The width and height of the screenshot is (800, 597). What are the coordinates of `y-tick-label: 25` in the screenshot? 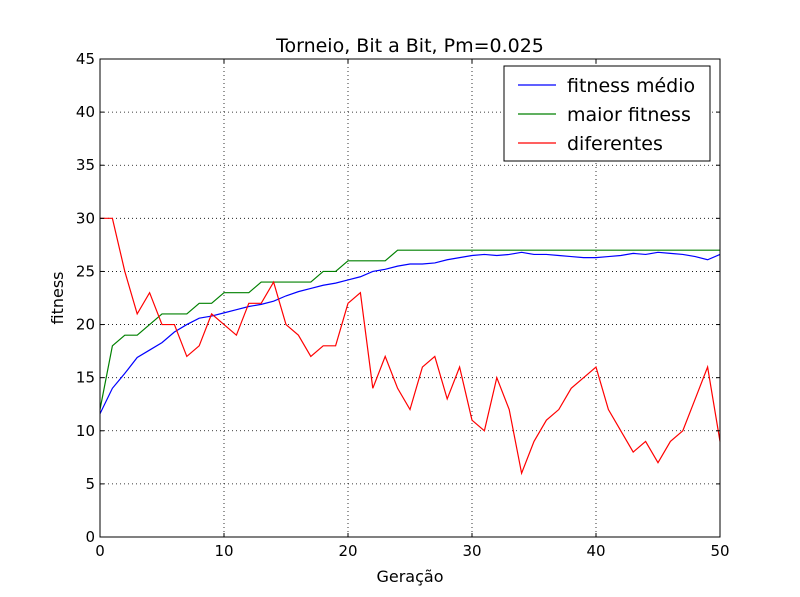 It's located at (85, 271).